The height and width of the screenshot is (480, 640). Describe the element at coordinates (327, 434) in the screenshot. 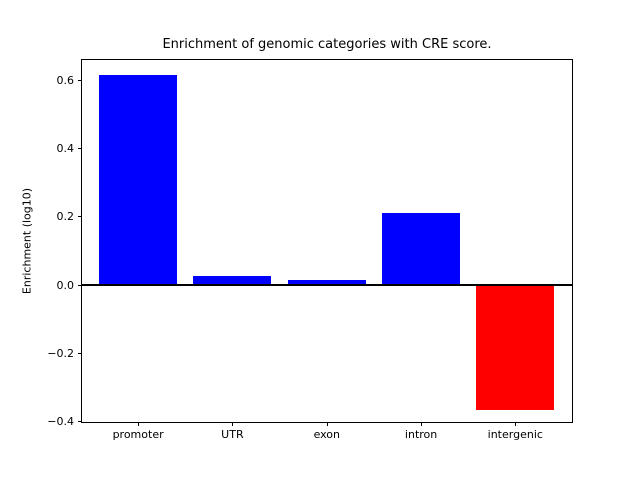

I see `x-tick-label: exon` at that location.